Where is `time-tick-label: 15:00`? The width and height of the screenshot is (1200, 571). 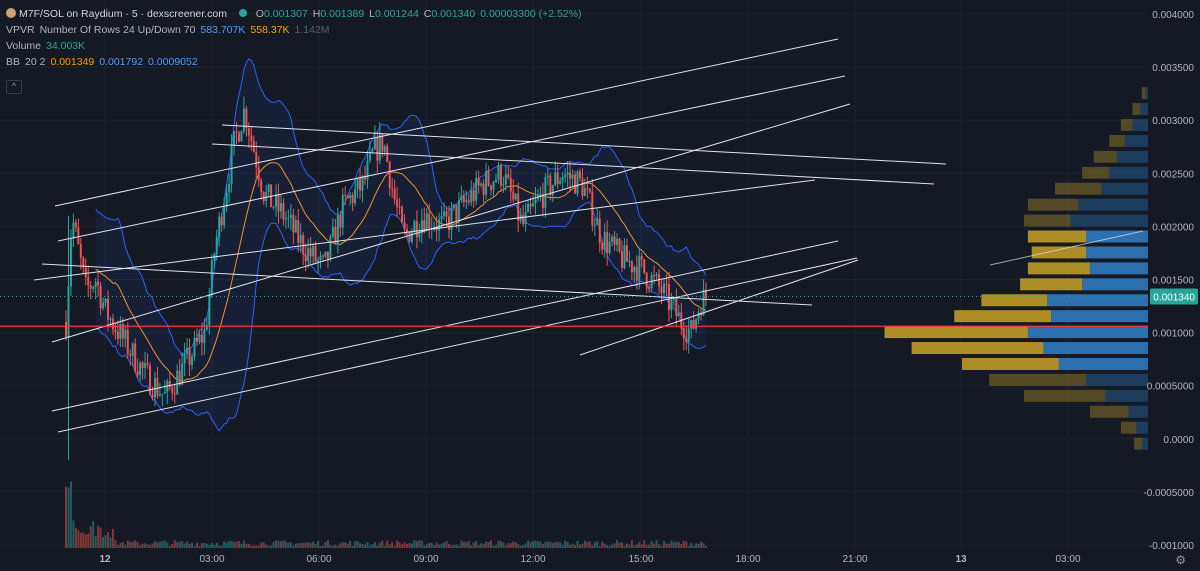
time-tick-label: 15:00 is located at coordinates (640, 559).